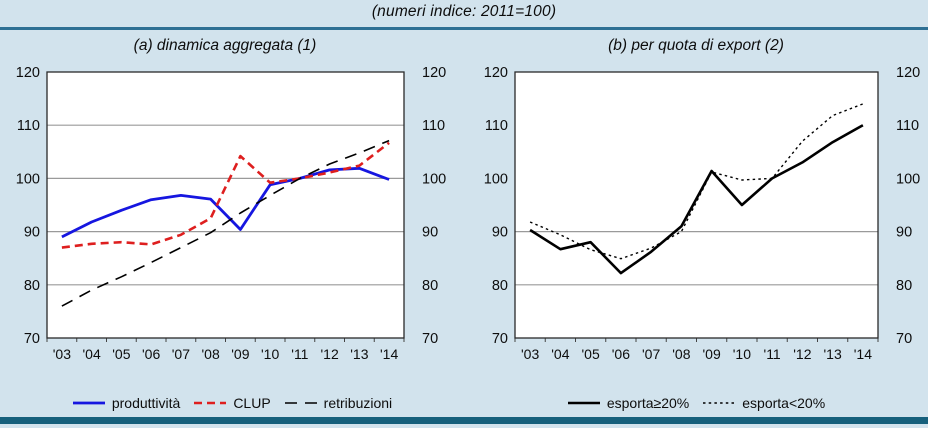 The width and height of the screenshot is (928, 428). I want to click on legend-label-0: esporta≥20%, so click(648, 403).